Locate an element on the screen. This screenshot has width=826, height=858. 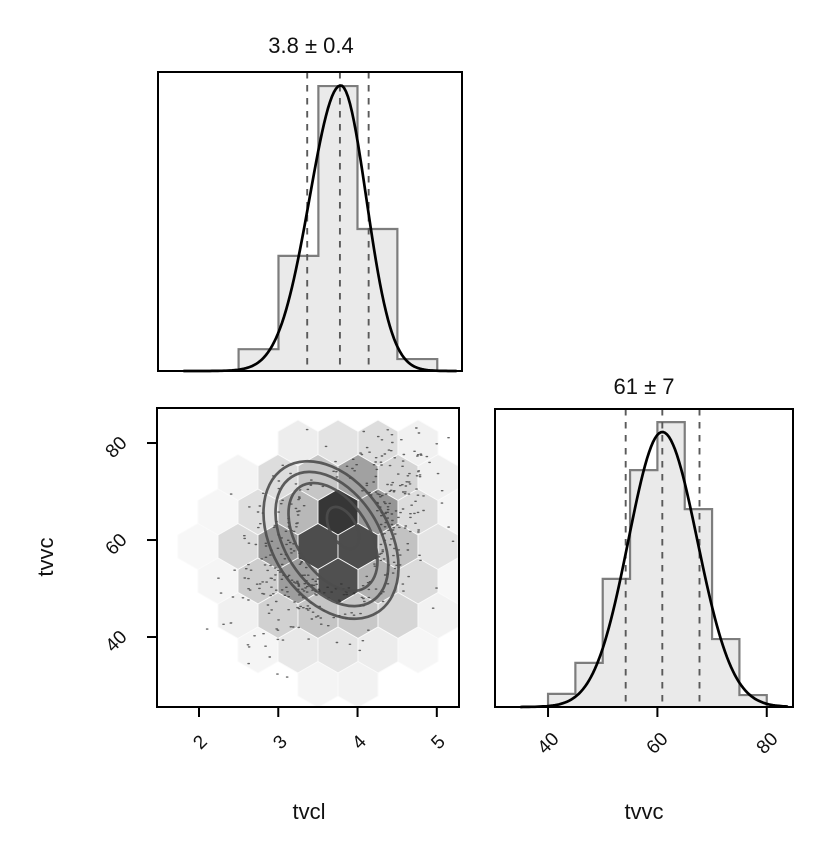
tvvc-marginal-panel is located at coordinates (644, 558).